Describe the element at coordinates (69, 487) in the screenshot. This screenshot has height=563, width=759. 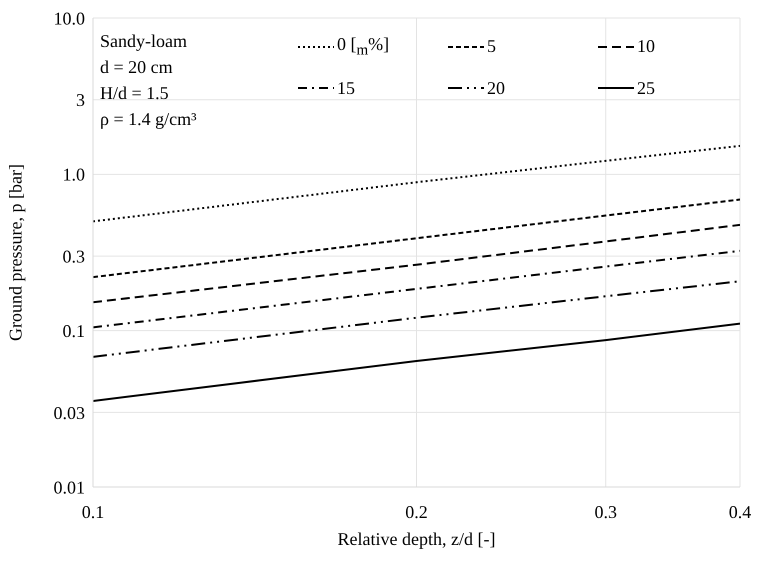
I see `y-tick-label: 0.01` at that location.